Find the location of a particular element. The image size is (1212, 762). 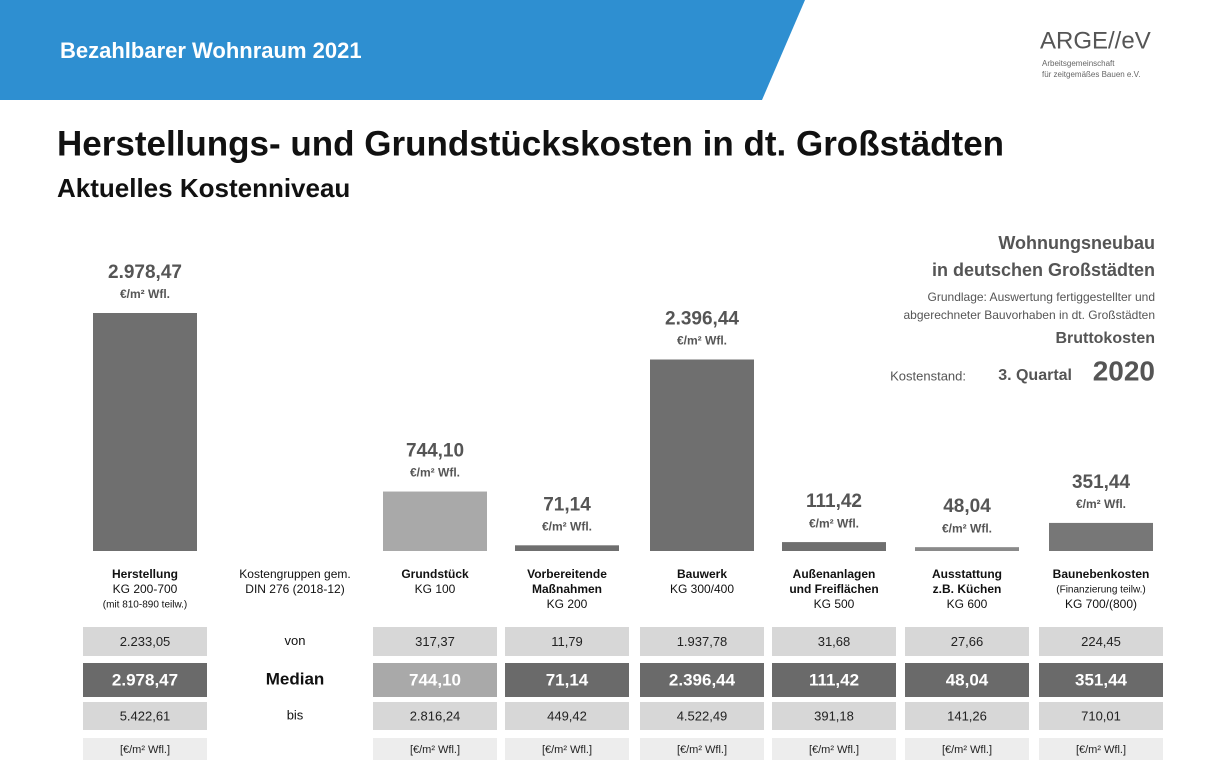

cell-value: 449,42 is located at coordinates (567, 715).